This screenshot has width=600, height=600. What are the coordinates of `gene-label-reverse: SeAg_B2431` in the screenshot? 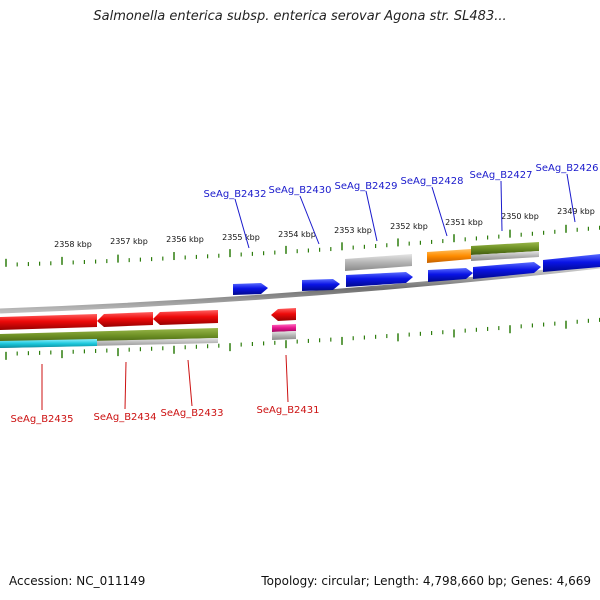 It's located at (288, 410).